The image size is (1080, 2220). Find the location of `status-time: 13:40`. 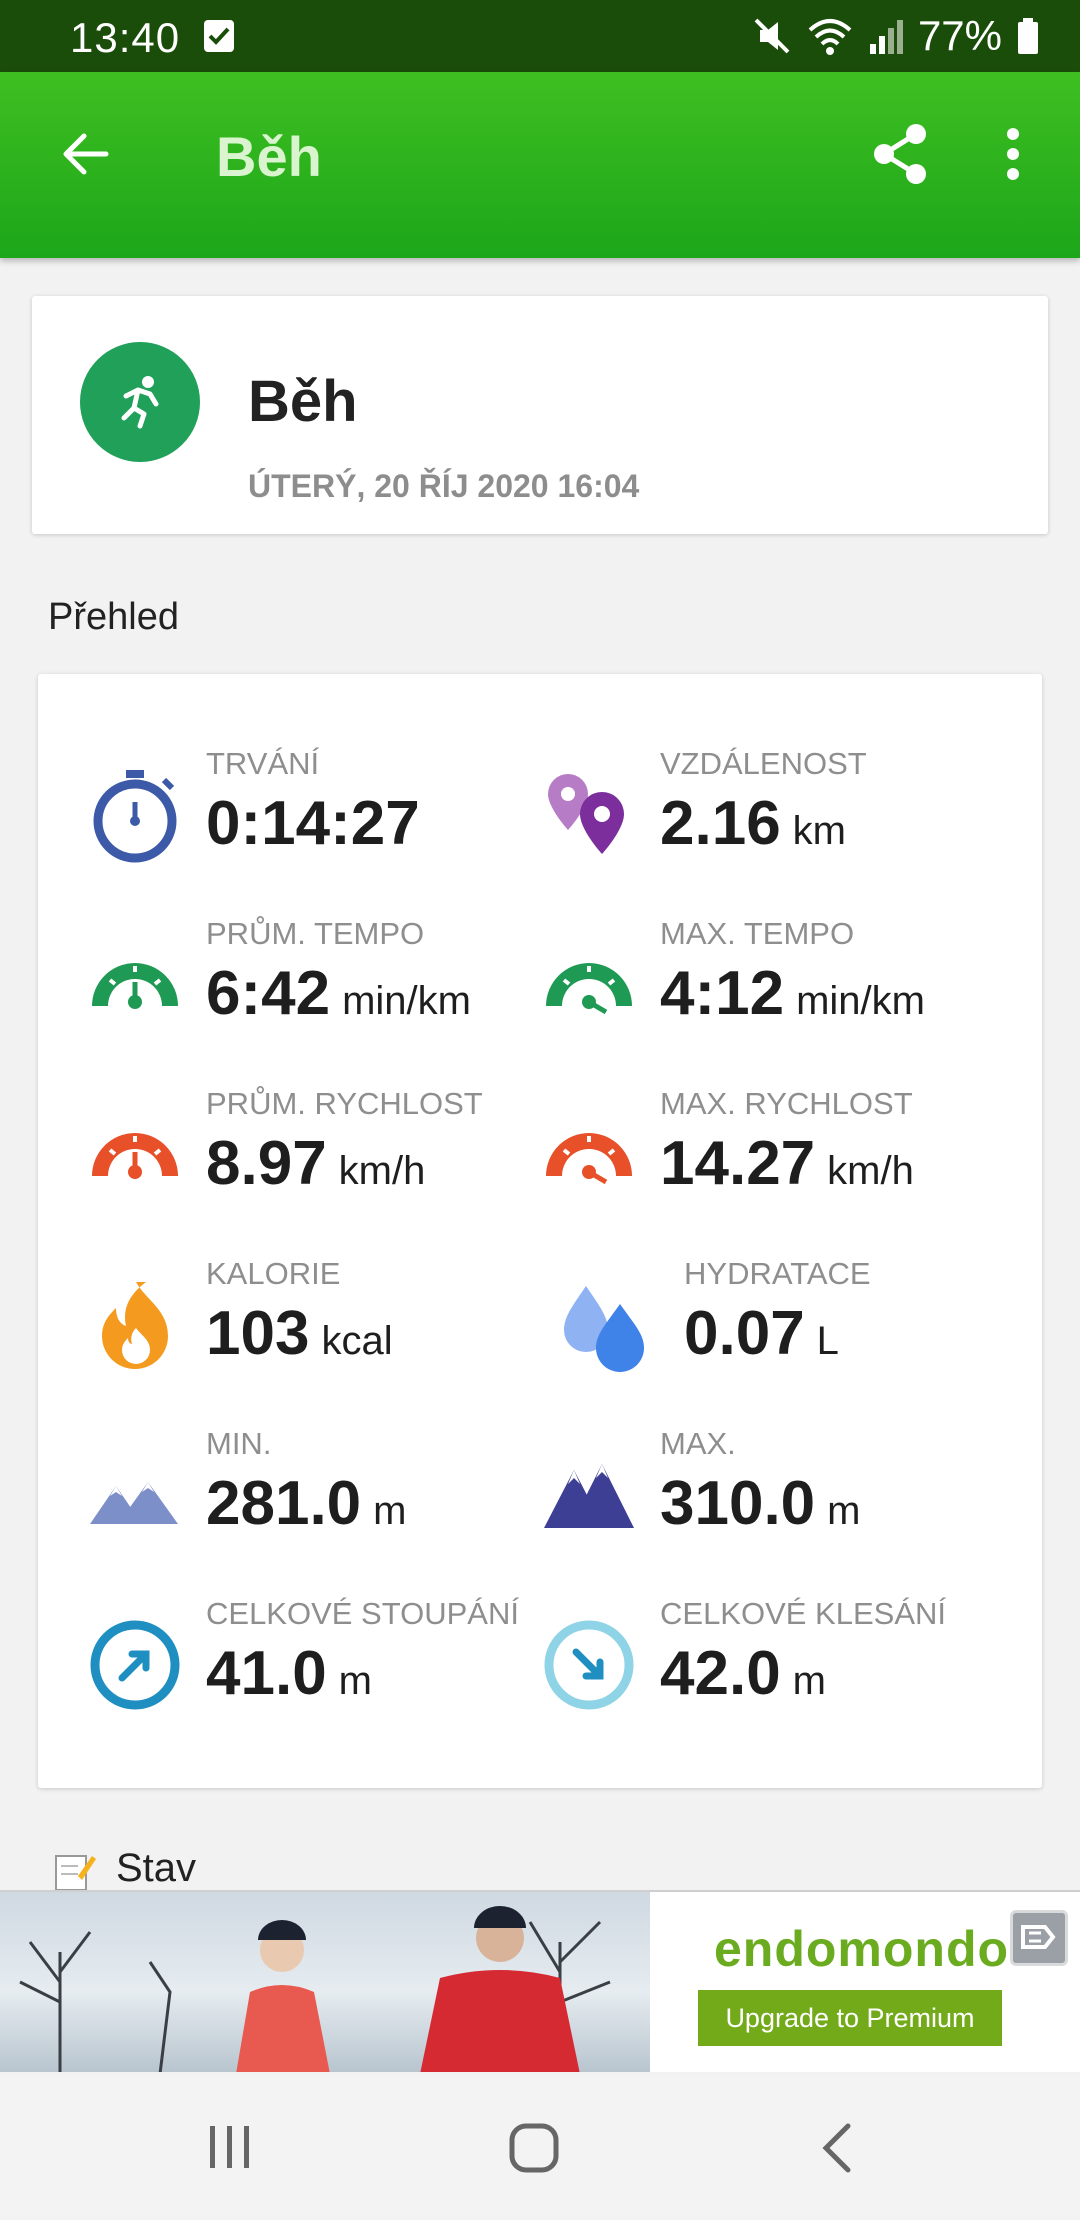

status-time: 13:40 is located at coordinates (125, 37).